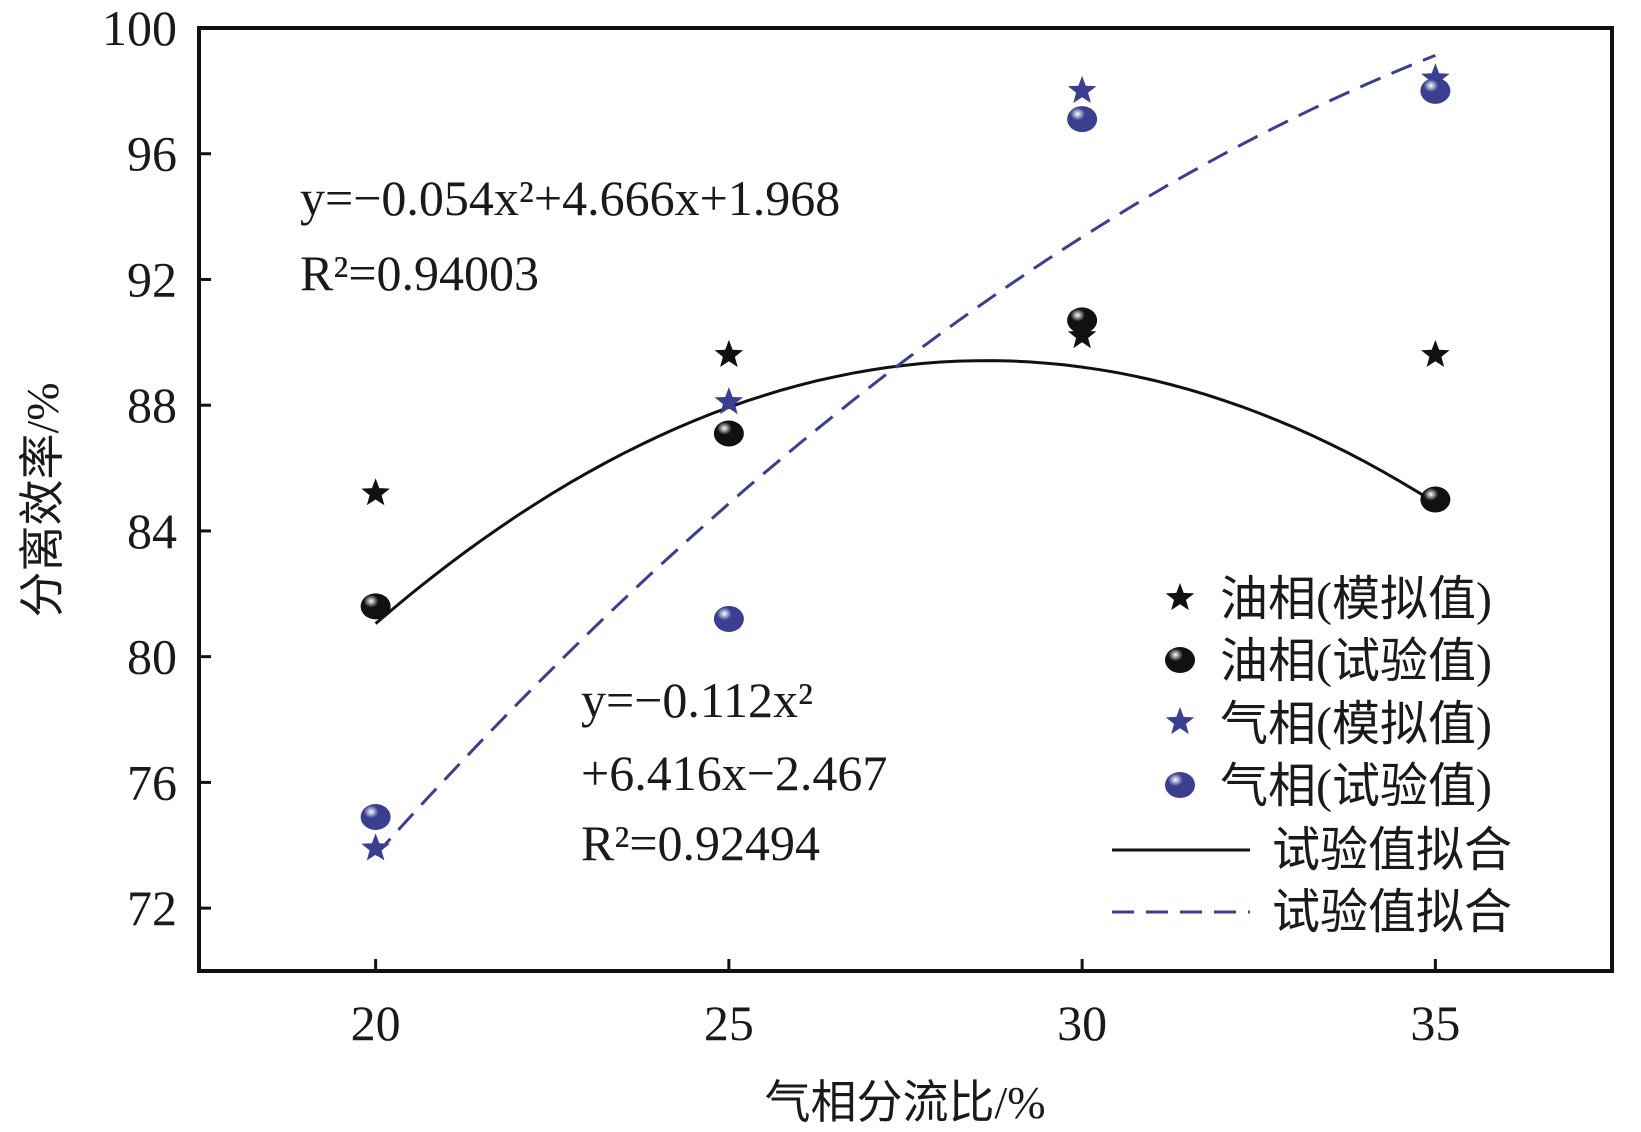 This screenshot has width=1641, height=1132. I want to click on gas-fit-equation: y=−0.054x²+4.666x+1.968, so click(570, 198).